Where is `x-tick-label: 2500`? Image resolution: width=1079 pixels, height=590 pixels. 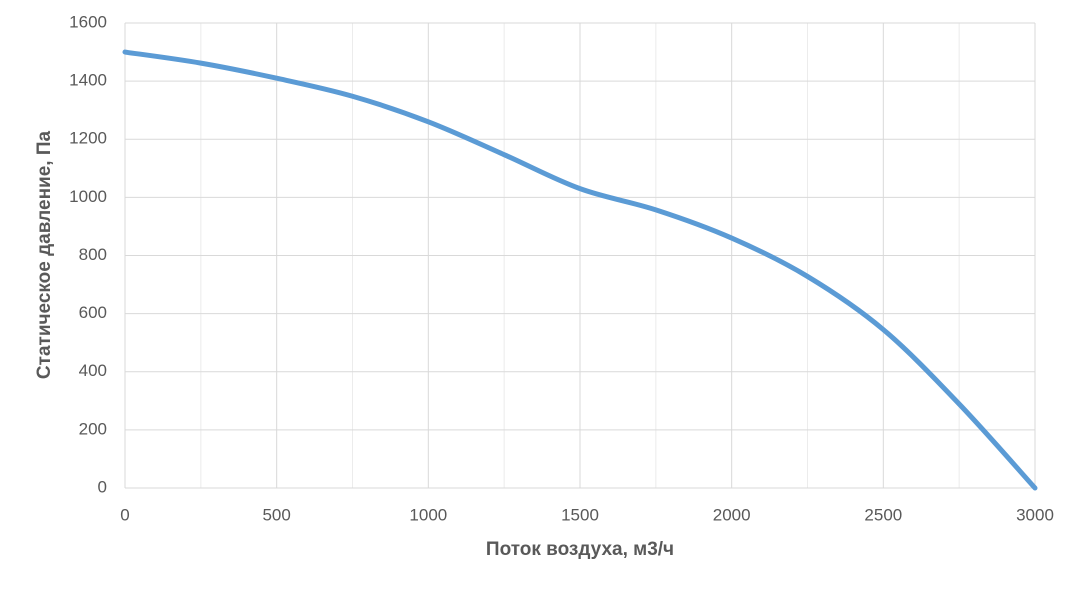
x-tick-label: 2500 is located at coordinates (883, 514).